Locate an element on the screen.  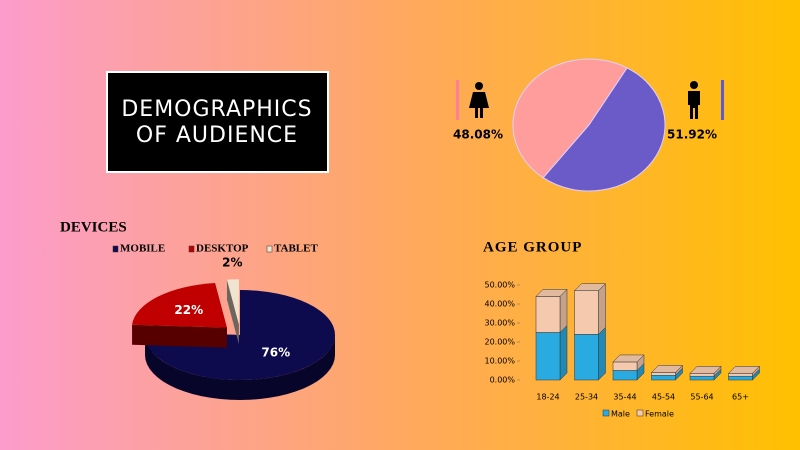
value-label: 2% is located at coordinates (232, 262).